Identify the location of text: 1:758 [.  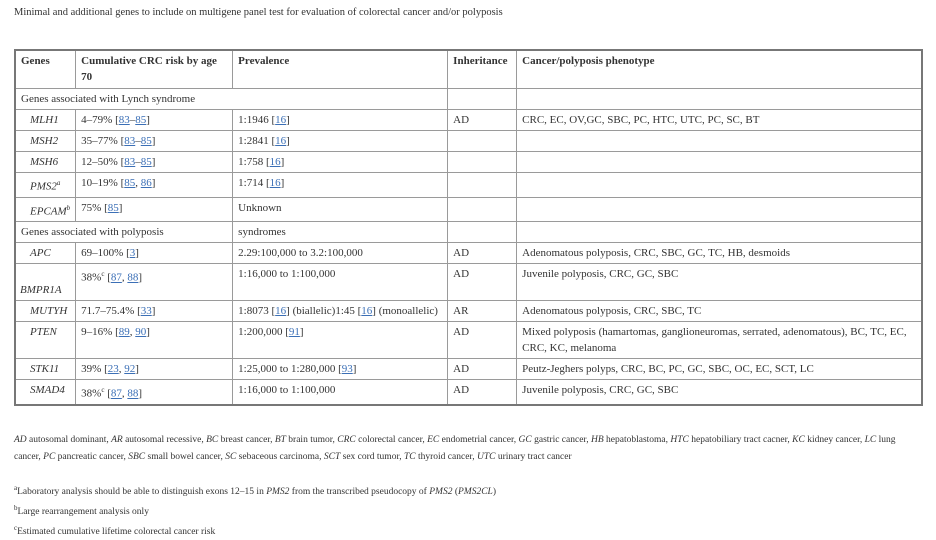
(254, 162).